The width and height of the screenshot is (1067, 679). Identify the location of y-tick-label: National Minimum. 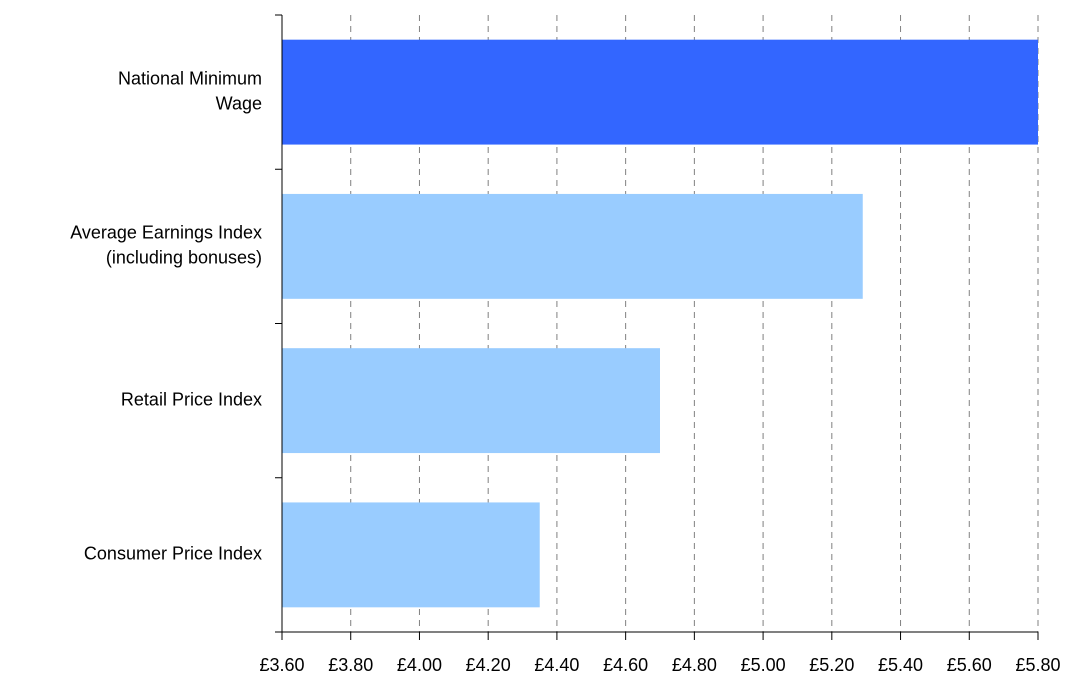
(190, 78).